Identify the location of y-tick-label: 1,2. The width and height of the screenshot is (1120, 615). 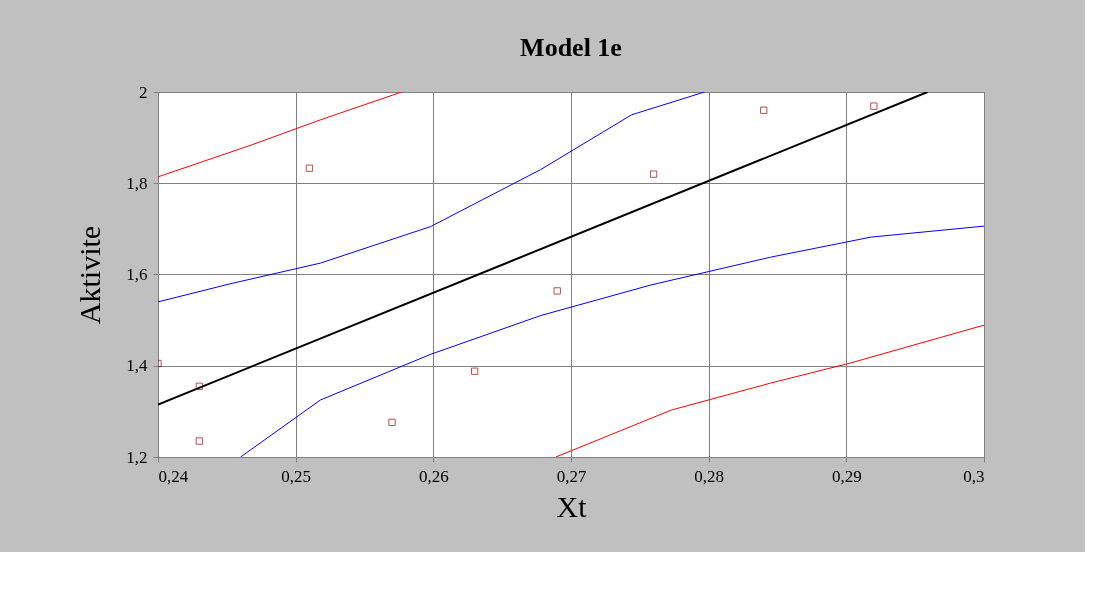
(137, 457).